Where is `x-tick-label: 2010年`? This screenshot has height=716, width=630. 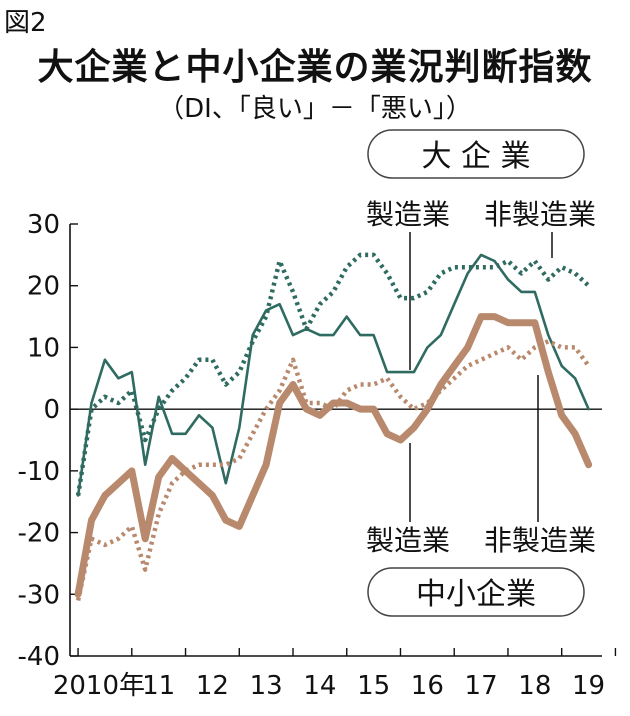 x-tick-label: 2010年 is located at coordinates (99, 686).